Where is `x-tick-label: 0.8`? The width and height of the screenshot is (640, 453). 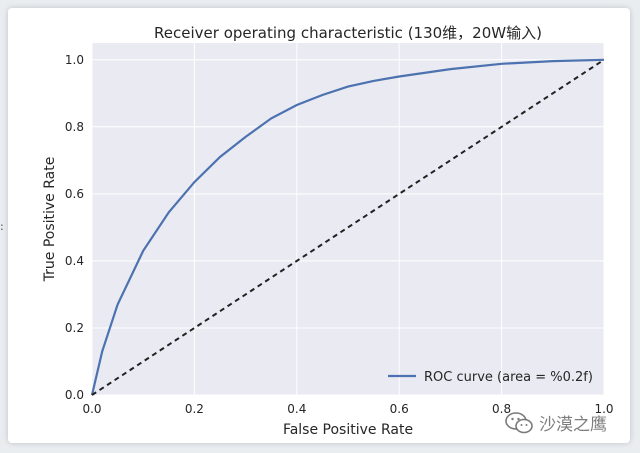
x-tick-label: 0.8 is located at coordinates (501, 409).